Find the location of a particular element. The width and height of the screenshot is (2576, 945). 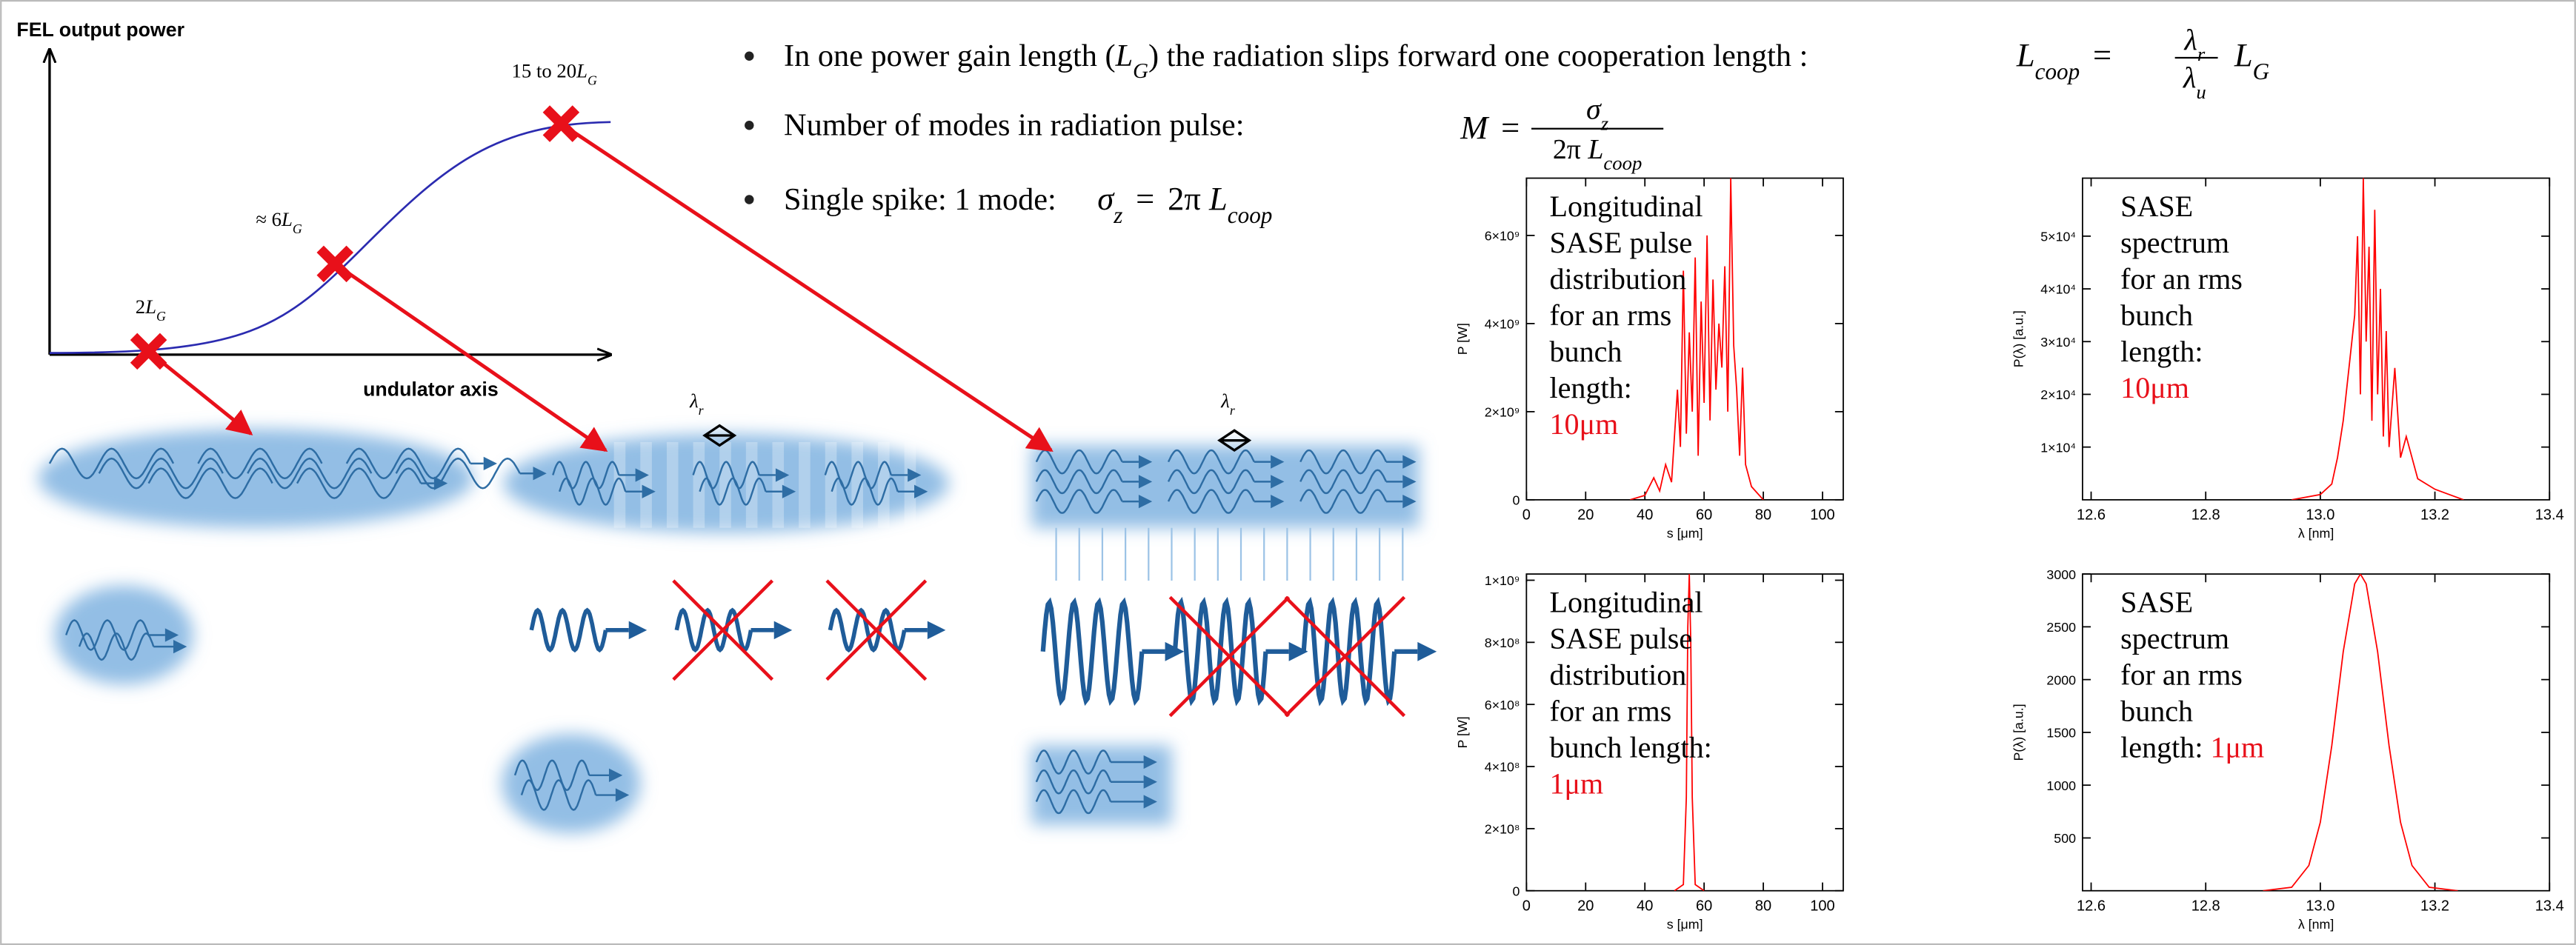

note-line: distribution is located at coordinates (1618, 674).